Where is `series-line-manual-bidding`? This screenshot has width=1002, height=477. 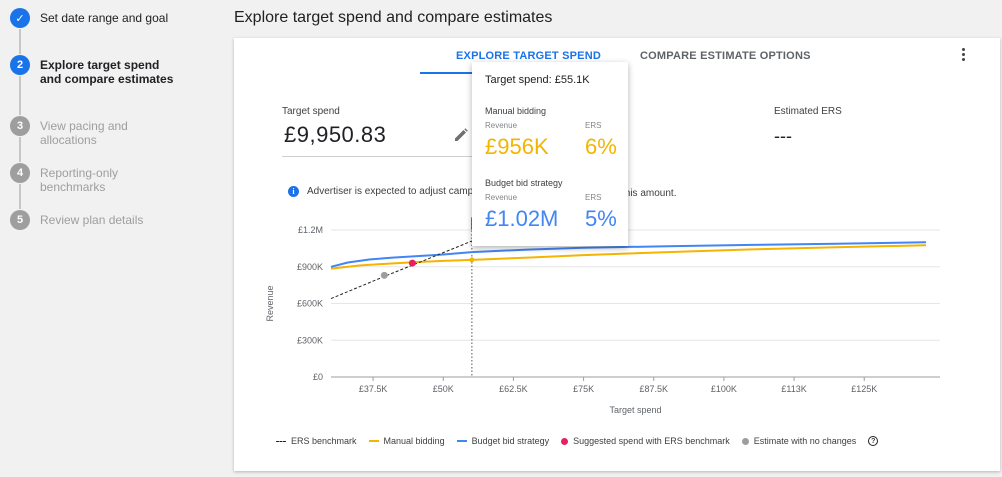
series-line-manual-bidding is located at coordinates (628, 257).